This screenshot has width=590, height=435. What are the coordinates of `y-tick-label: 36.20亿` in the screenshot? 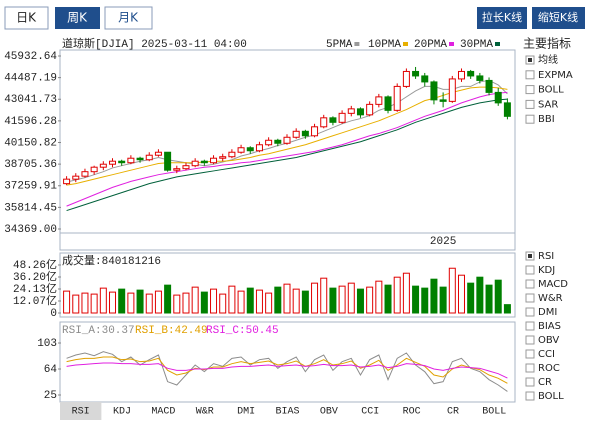 It's located at (35, 277).